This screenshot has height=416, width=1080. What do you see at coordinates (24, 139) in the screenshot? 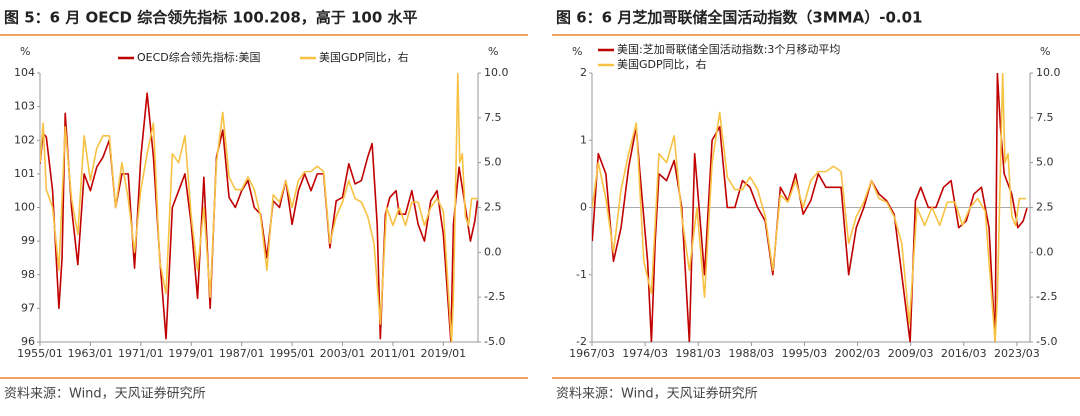
I see `y-tick-label: 102` at bounding box center [24, 139].